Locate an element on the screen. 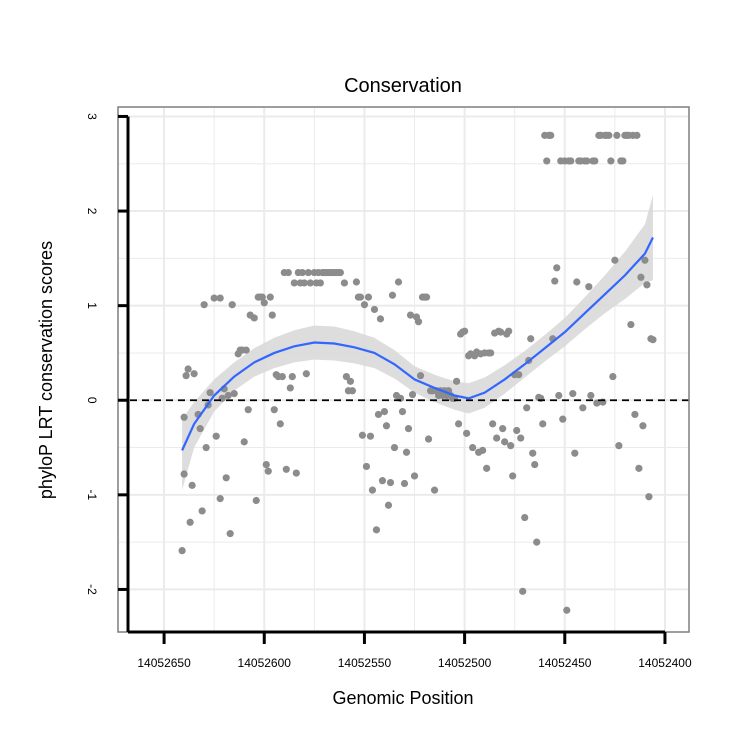  y-axis: -2 -1 0 1 2 3 is located at coordinates (107, 372).